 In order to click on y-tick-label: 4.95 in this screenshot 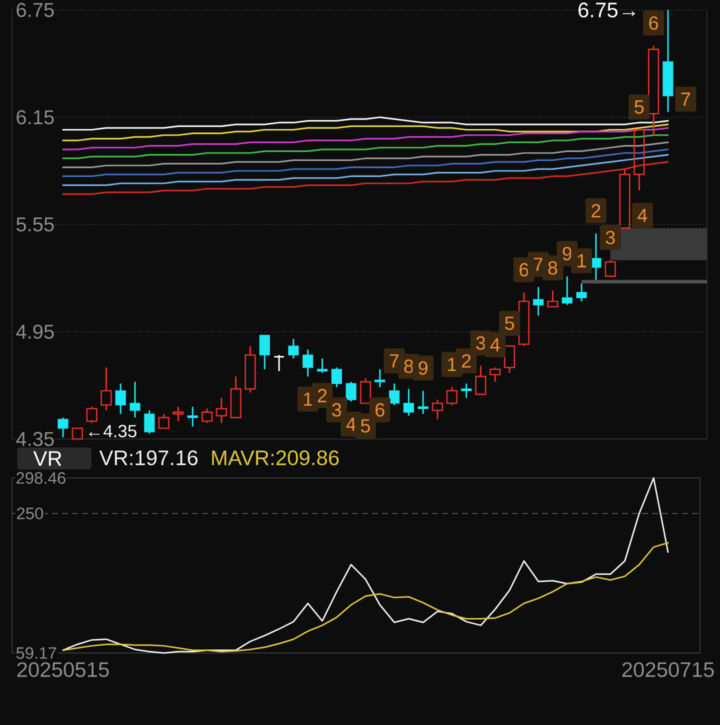, I will do `click(35, 331)`.